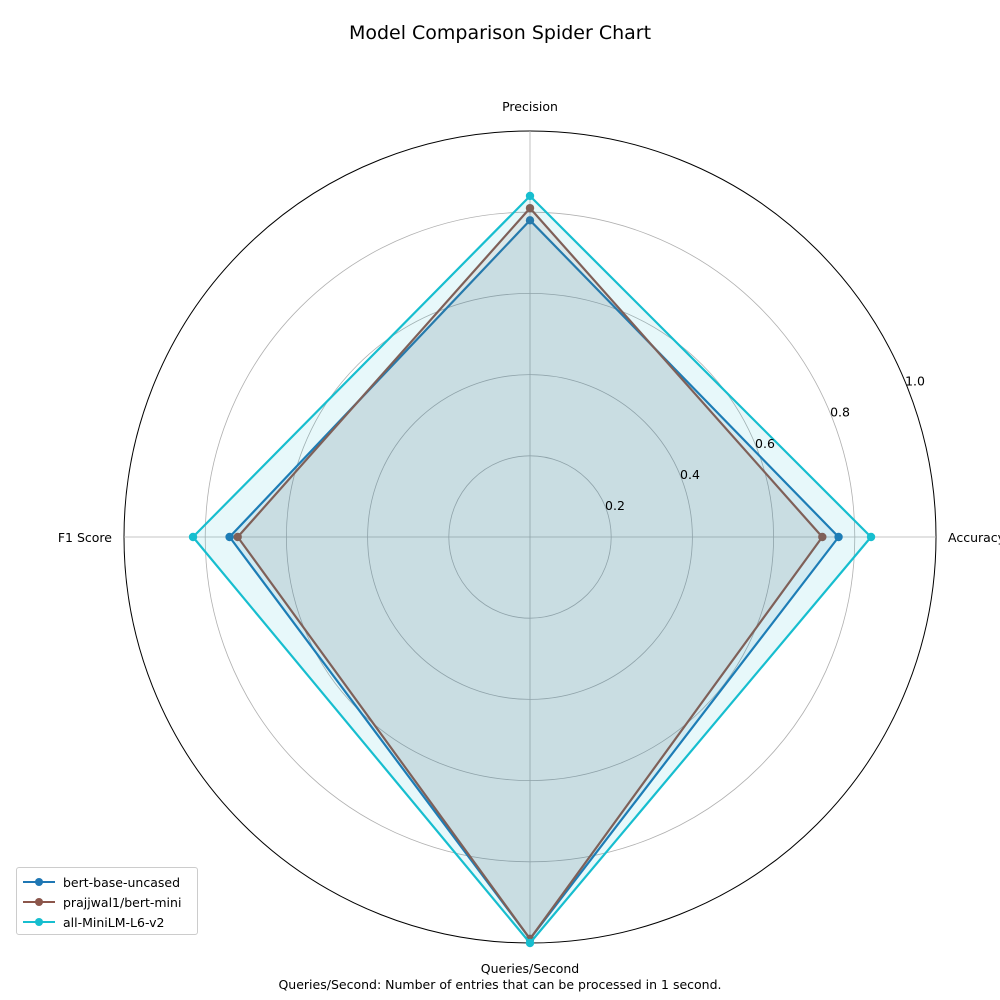 The image size is (1000, 1000). Describe the element at coordinates (530, 968) in the screenshot. I see `axis-label: Queries/Second` at that location.